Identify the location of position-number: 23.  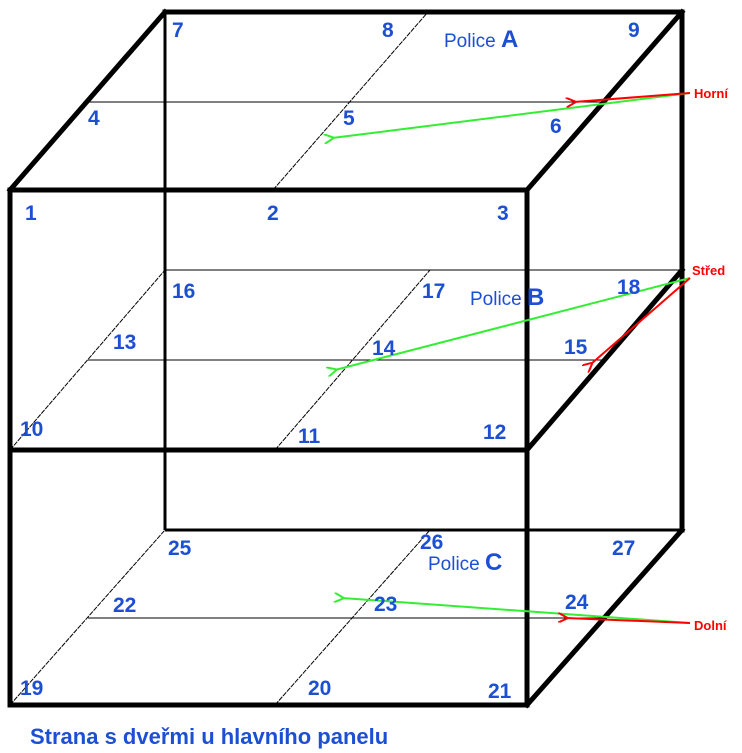
(385, 604).